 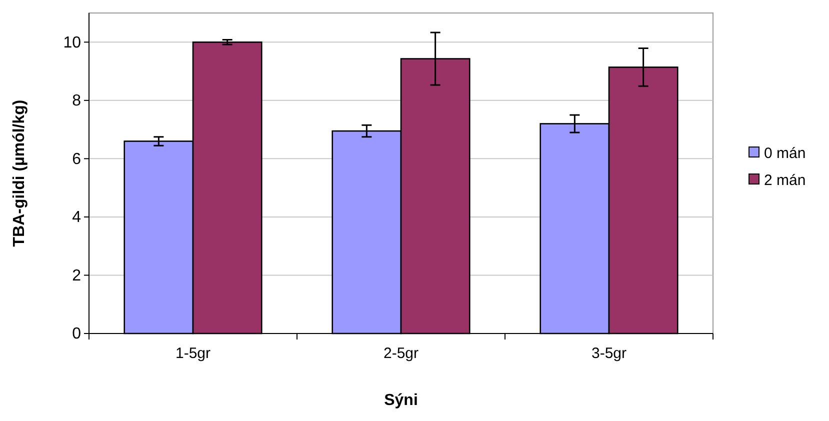 I want to click on y-tick-label: 2, so click(x=77, y=275).